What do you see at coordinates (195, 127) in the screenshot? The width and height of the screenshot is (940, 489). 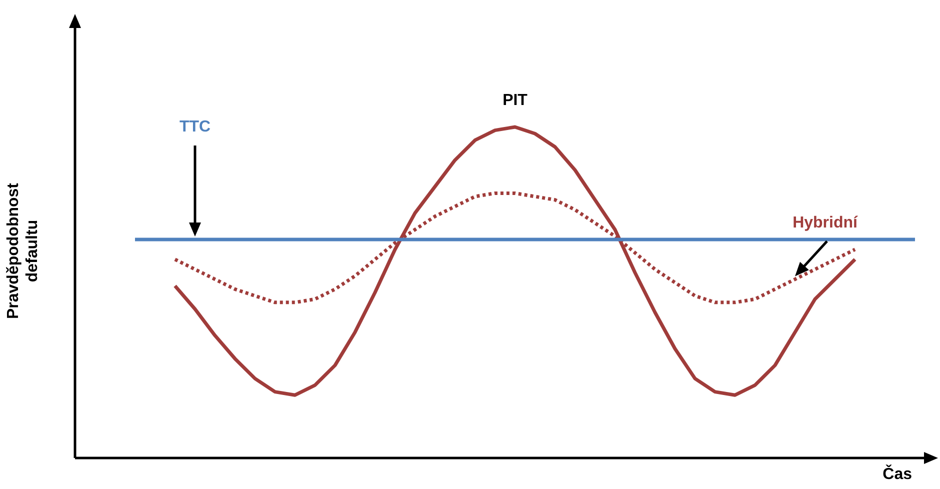 I see `text: TTC` at bounding box center [195, 127].